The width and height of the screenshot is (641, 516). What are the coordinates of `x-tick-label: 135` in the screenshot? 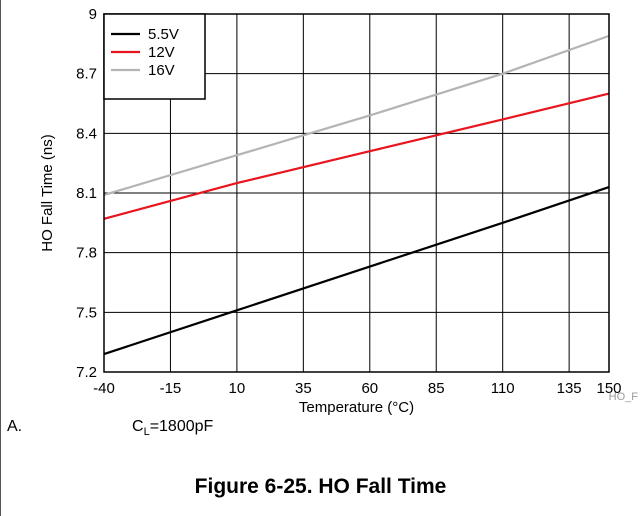 It's located at (569, 388).